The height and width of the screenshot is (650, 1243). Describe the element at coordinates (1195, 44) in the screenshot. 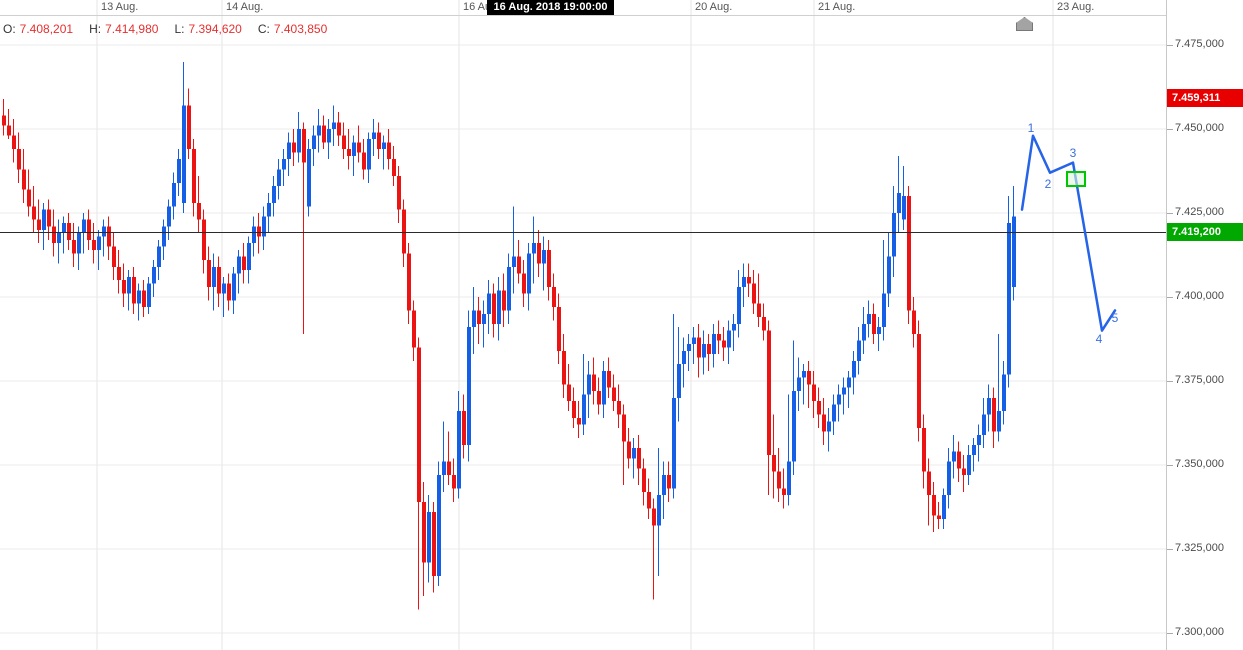

I see `price-tick-label: 7.475,000` at that location.